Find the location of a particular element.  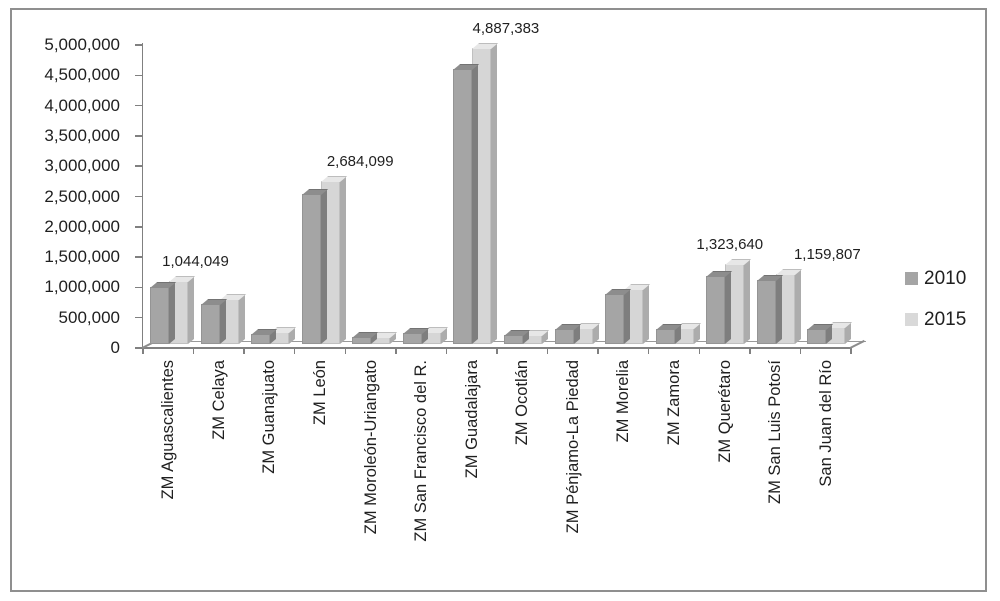

y-axis-tick-label: 1,000,000 is located at coordinates (82, 287).